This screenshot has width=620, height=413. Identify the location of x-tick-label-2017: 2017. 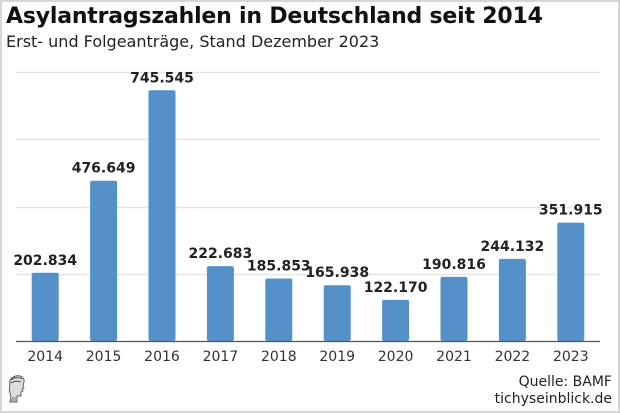
(221, 357).